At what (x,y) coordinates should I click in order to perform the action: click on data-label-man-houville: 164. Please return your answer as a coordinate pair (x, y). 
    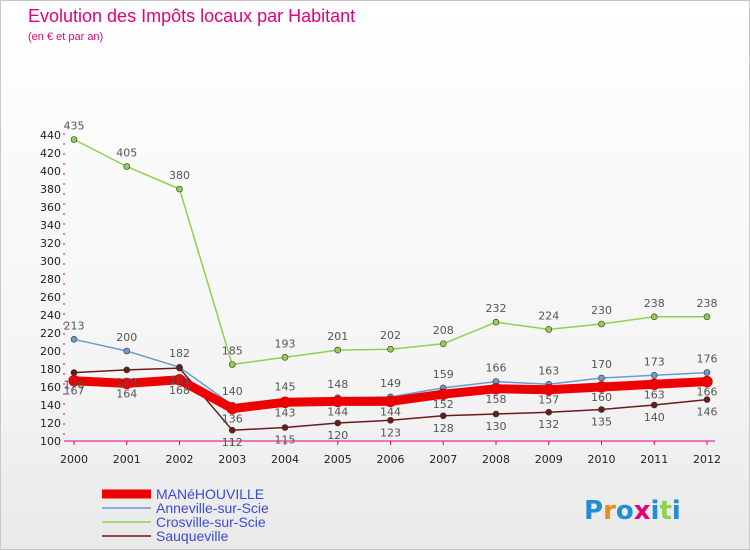
    Looking at the image, I should click on (126, 393).